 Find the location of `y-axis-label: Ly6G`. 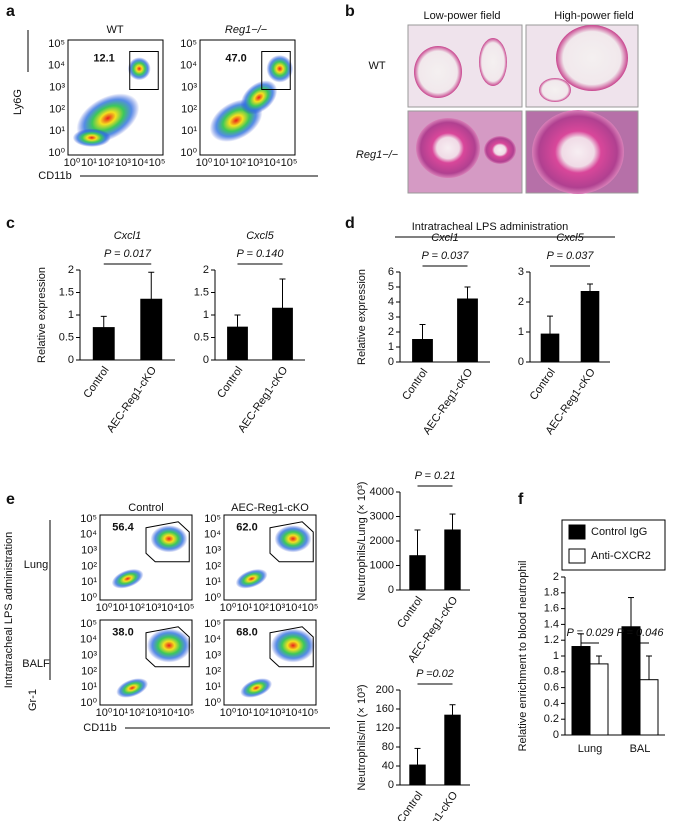

y-axis-label: Ly6G is located at coordinates (18, 102).